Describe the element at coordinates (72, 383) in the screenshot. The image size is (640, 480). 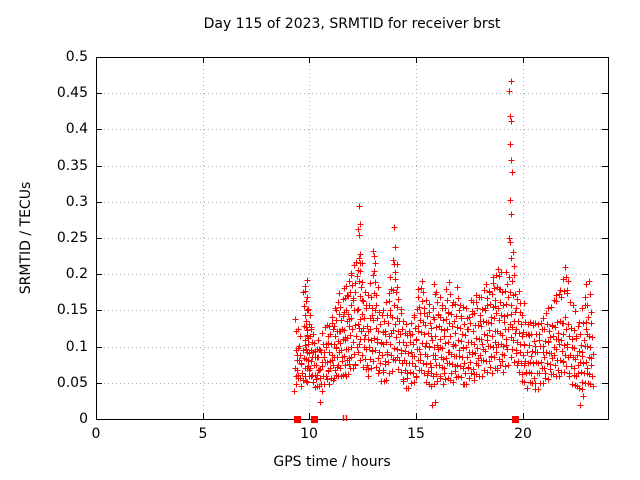
I see `y-tick-label: 0.05` at that location.